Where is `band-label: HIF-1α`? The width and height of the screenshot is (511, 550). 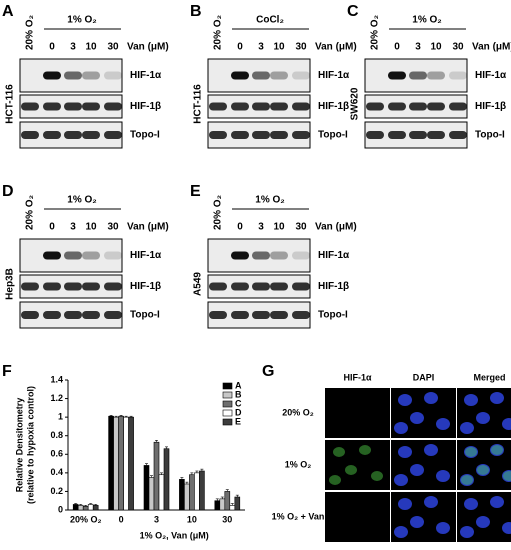
band-label: HIF-1α is located at coordinates (146, 75).